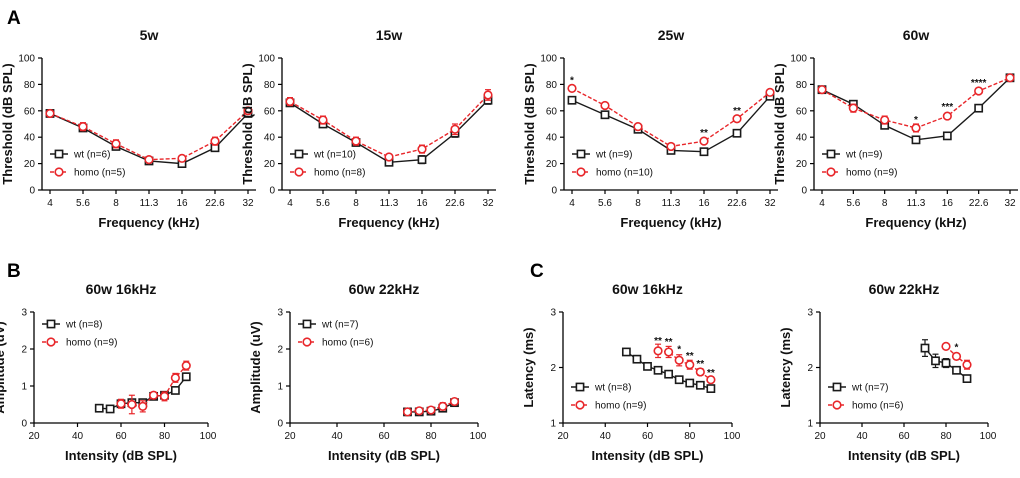  What do you see at coordinates (14, 18) in the screenshot?
I see `panel-label: A` at bounding box center [14, 18].